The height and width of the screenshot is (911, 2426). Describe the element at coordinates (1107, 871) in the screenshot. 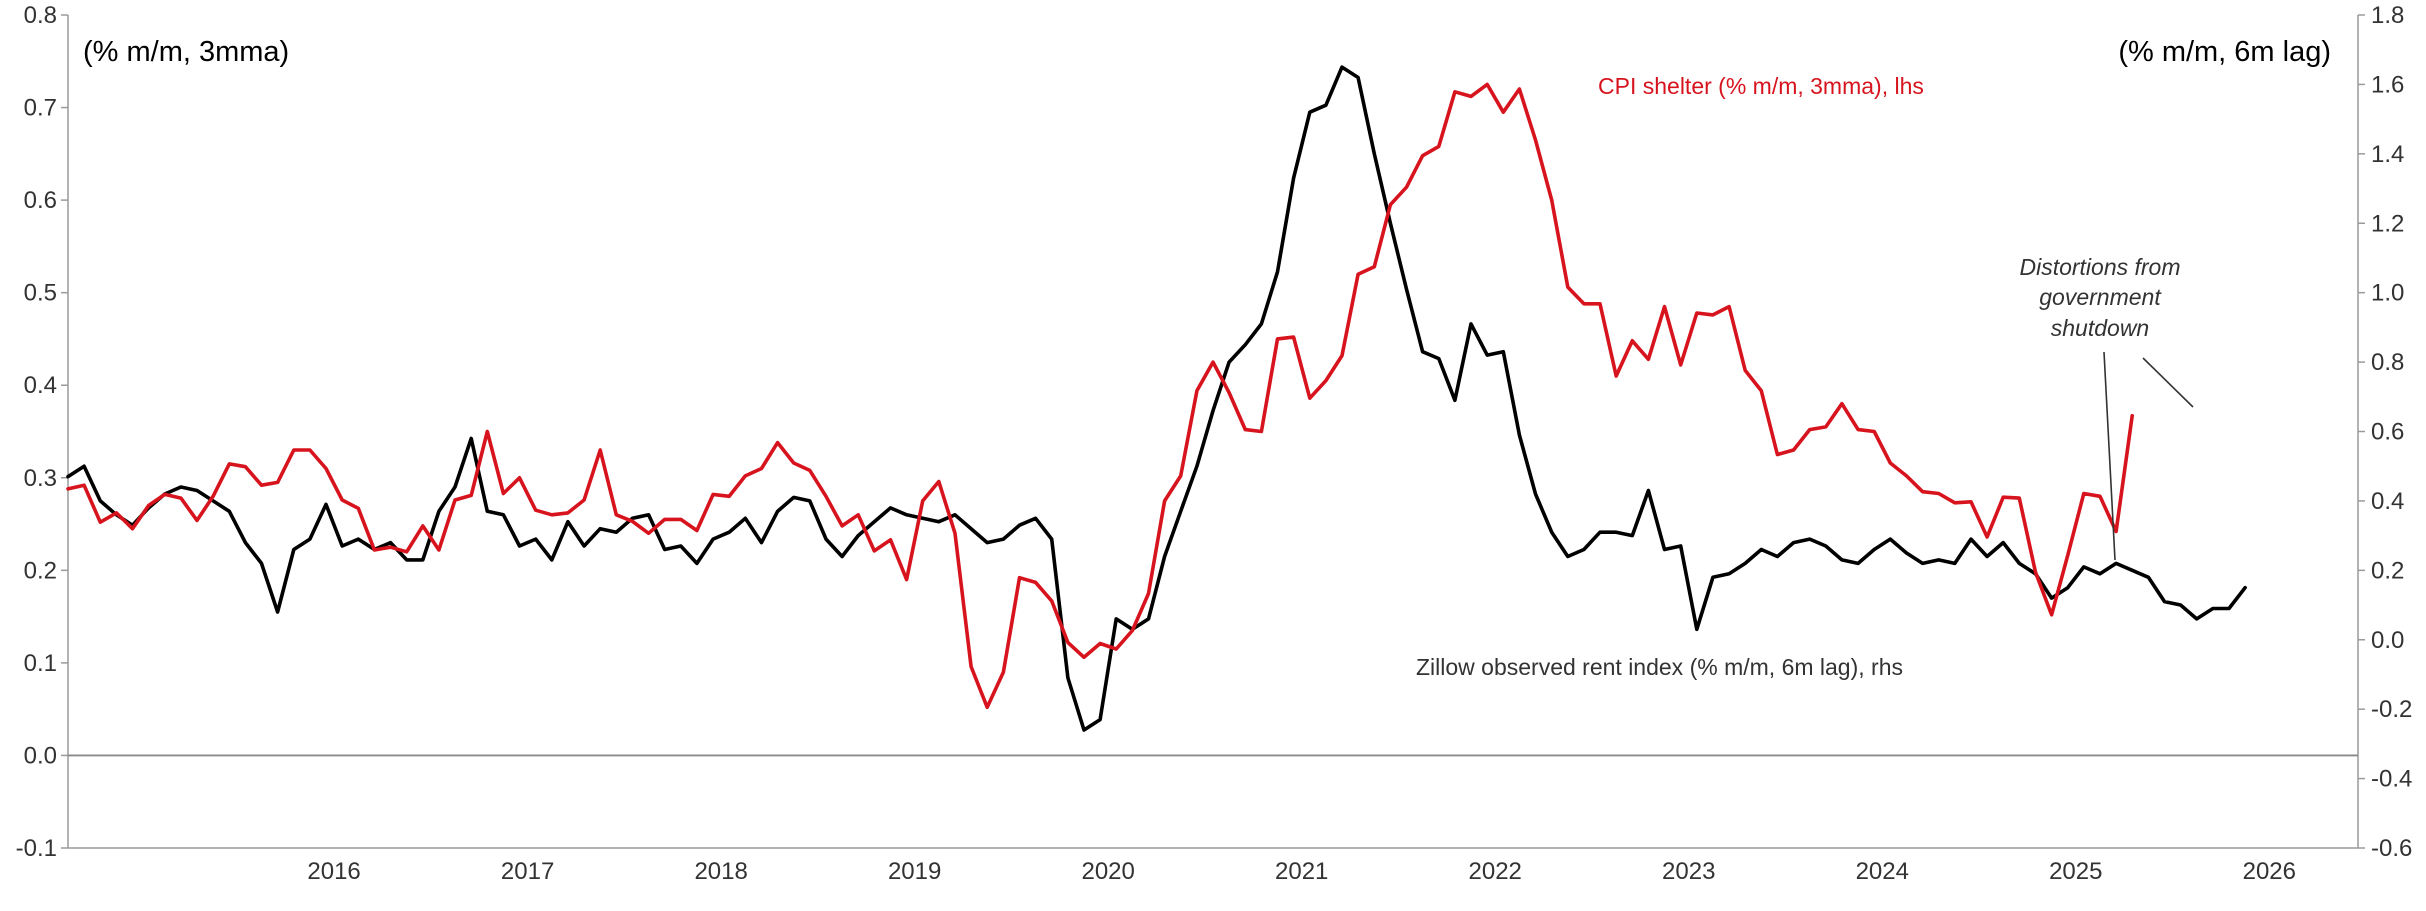

I see `x-tick-label: 2020` at that location.